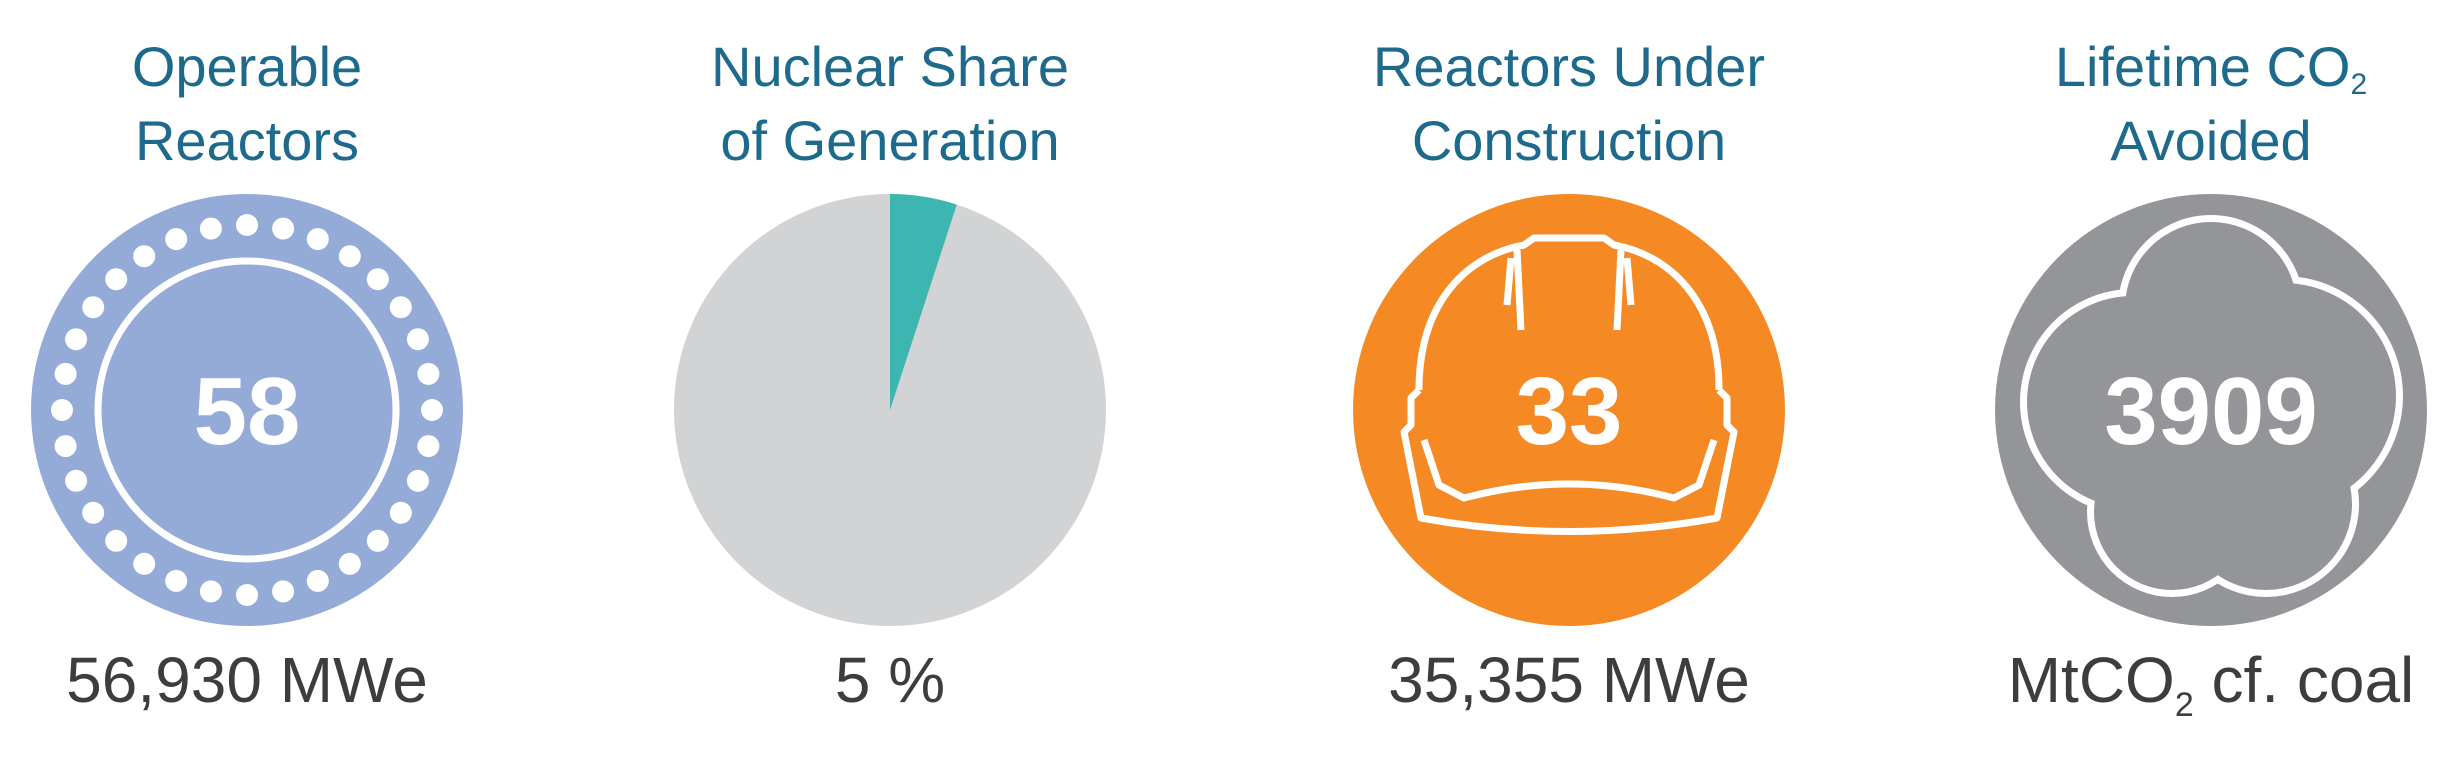  I want to click on construction-count: 33, so click(1569, 411).